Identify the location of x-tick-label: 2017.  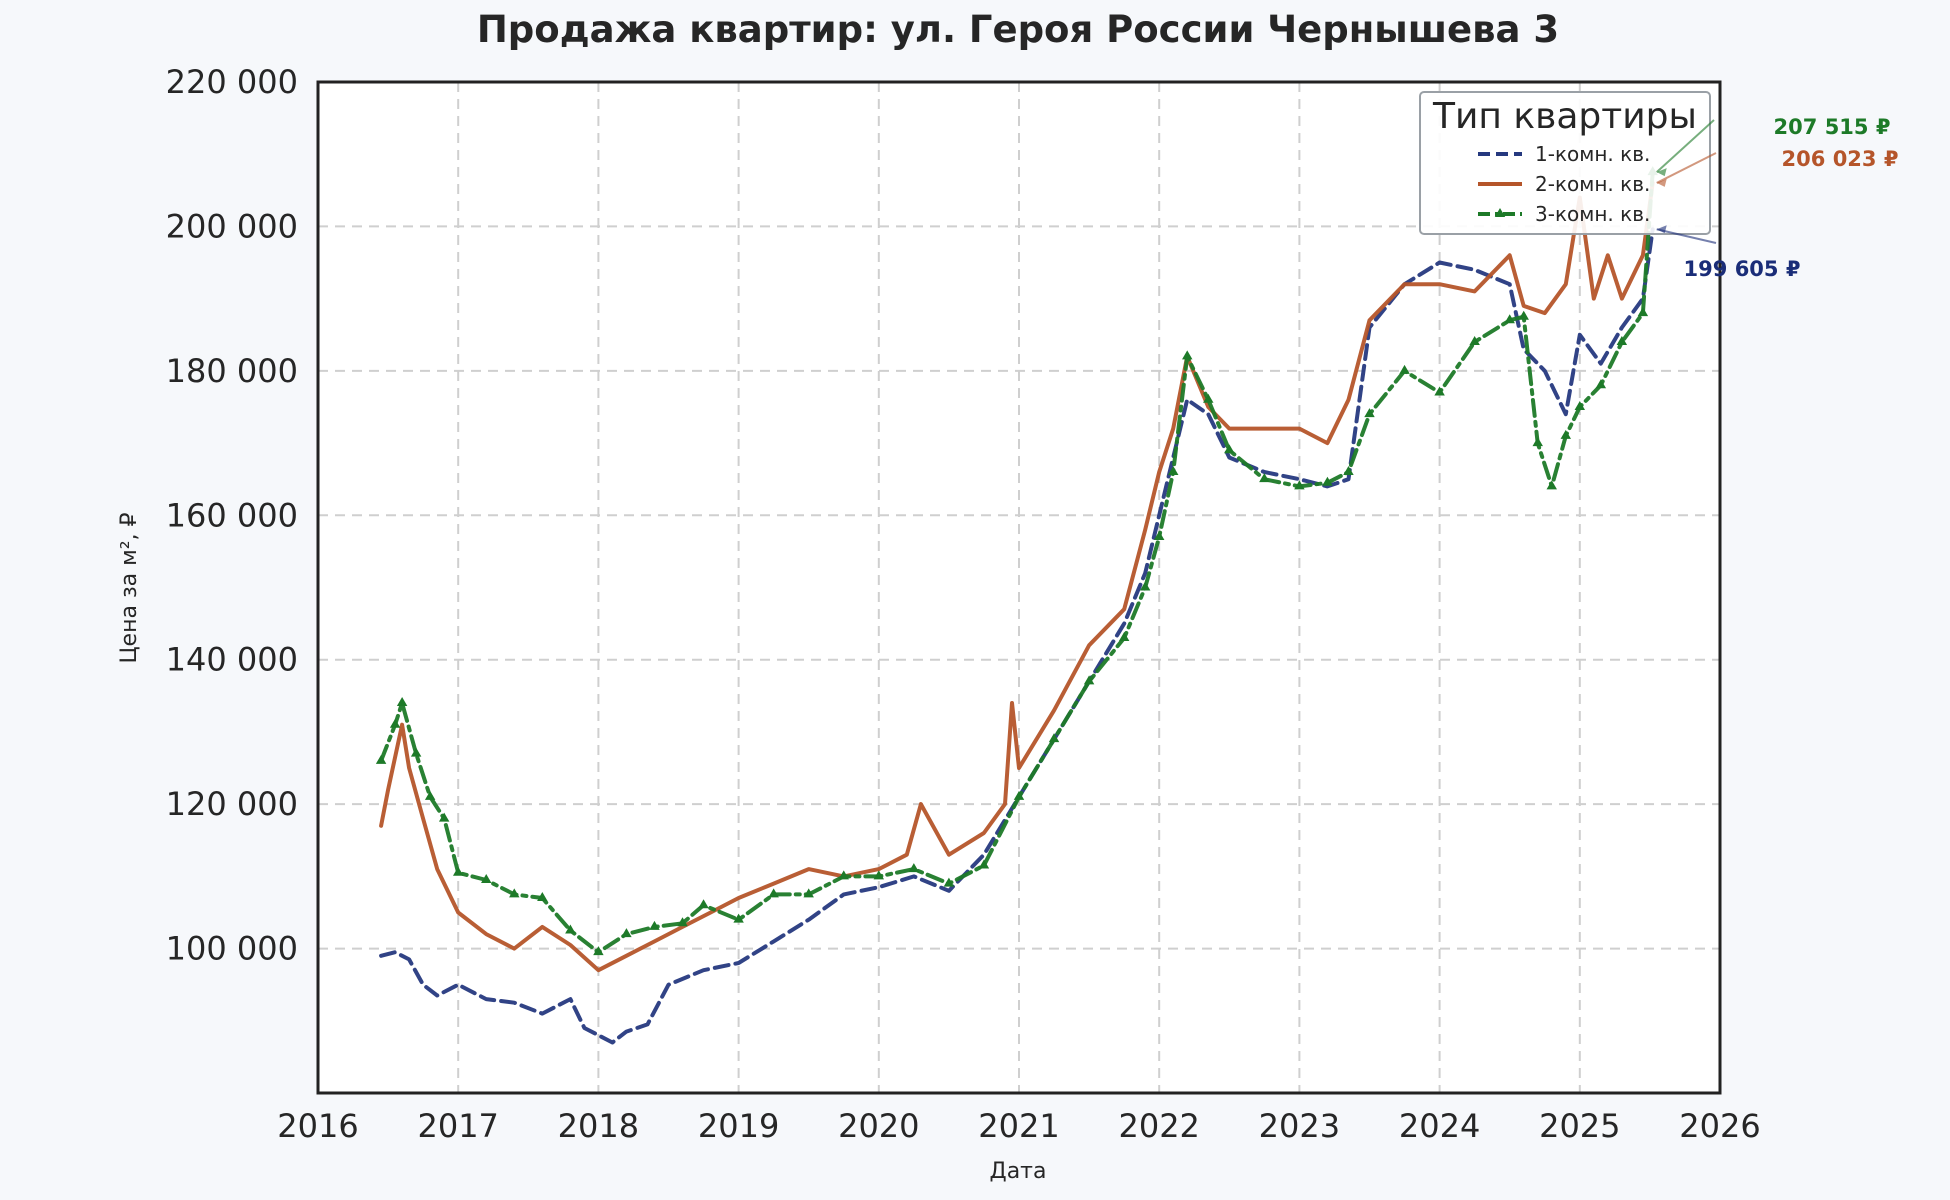
(457, 1126).